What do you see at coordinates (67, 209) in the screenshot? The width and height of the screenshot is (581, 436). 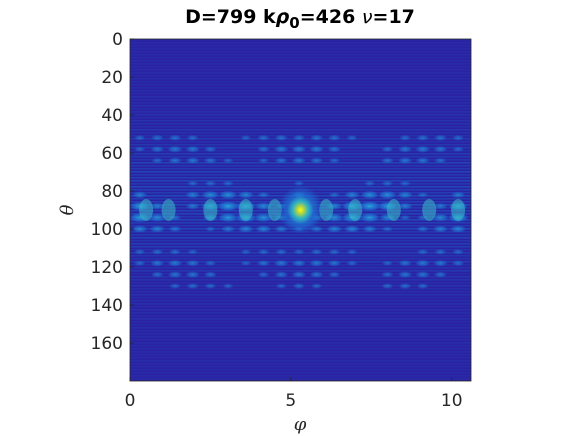 I see `y-axis-label: θ` at bounding box center [67, 209].